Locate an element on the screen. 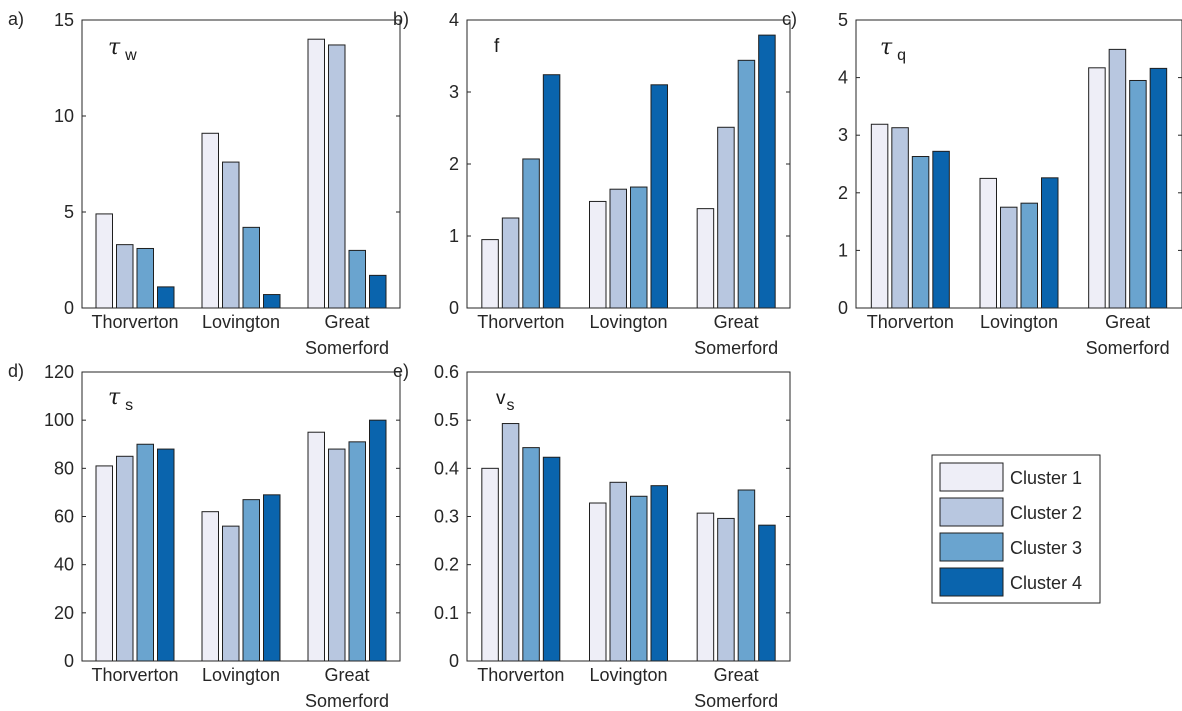  legend-label-3: Cluster 3 is located at coordinates (1046, 548).